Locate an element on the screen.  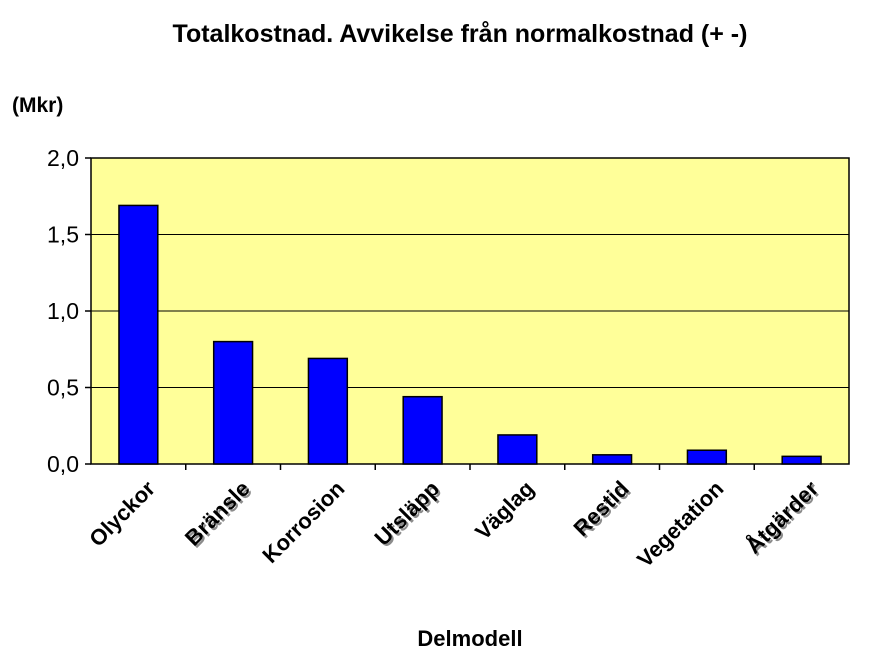
x-tick-label: Väglag is located at coordinates (504, 510).